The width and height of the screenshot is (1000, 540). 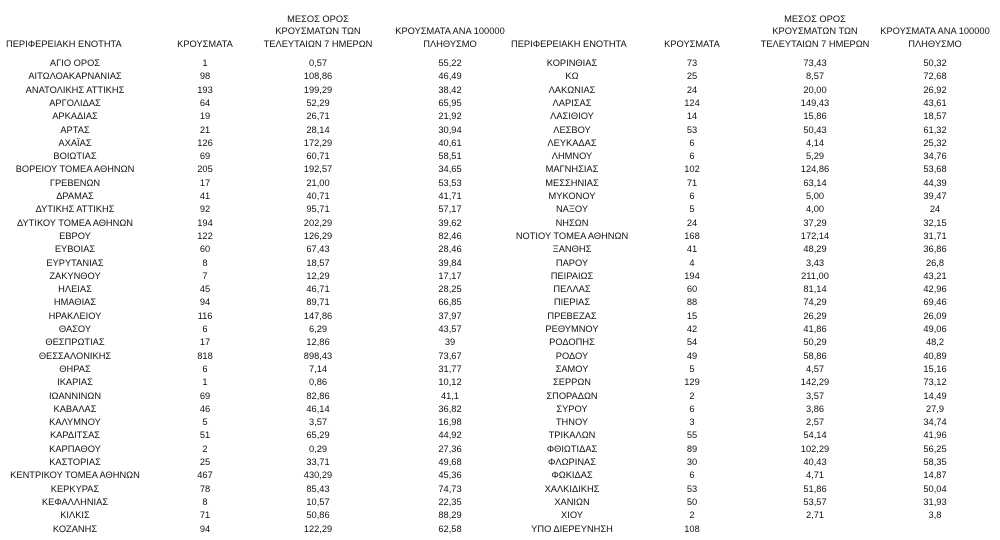 I want to click on table-cell: 21,00, so click(x=318, y=182).